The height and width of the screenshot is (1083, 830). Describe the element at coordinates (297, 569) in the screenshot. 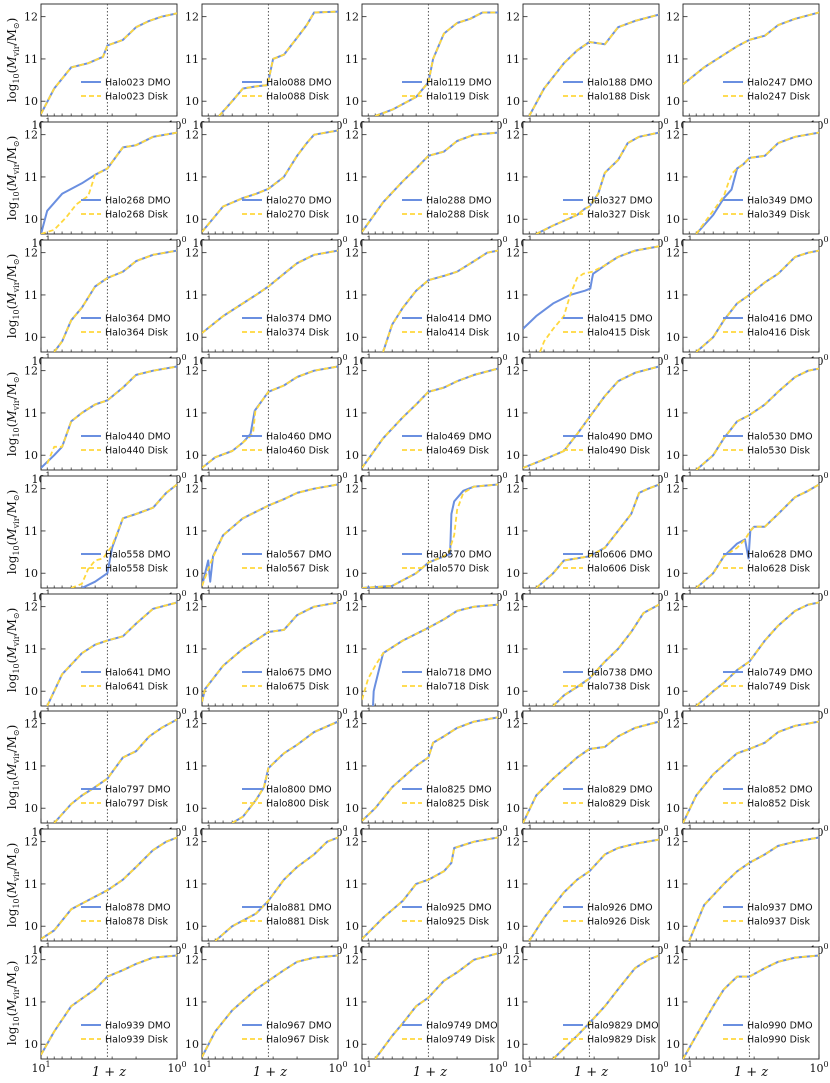

I see `legend-disk-label: Halo567 Disk` at that location.